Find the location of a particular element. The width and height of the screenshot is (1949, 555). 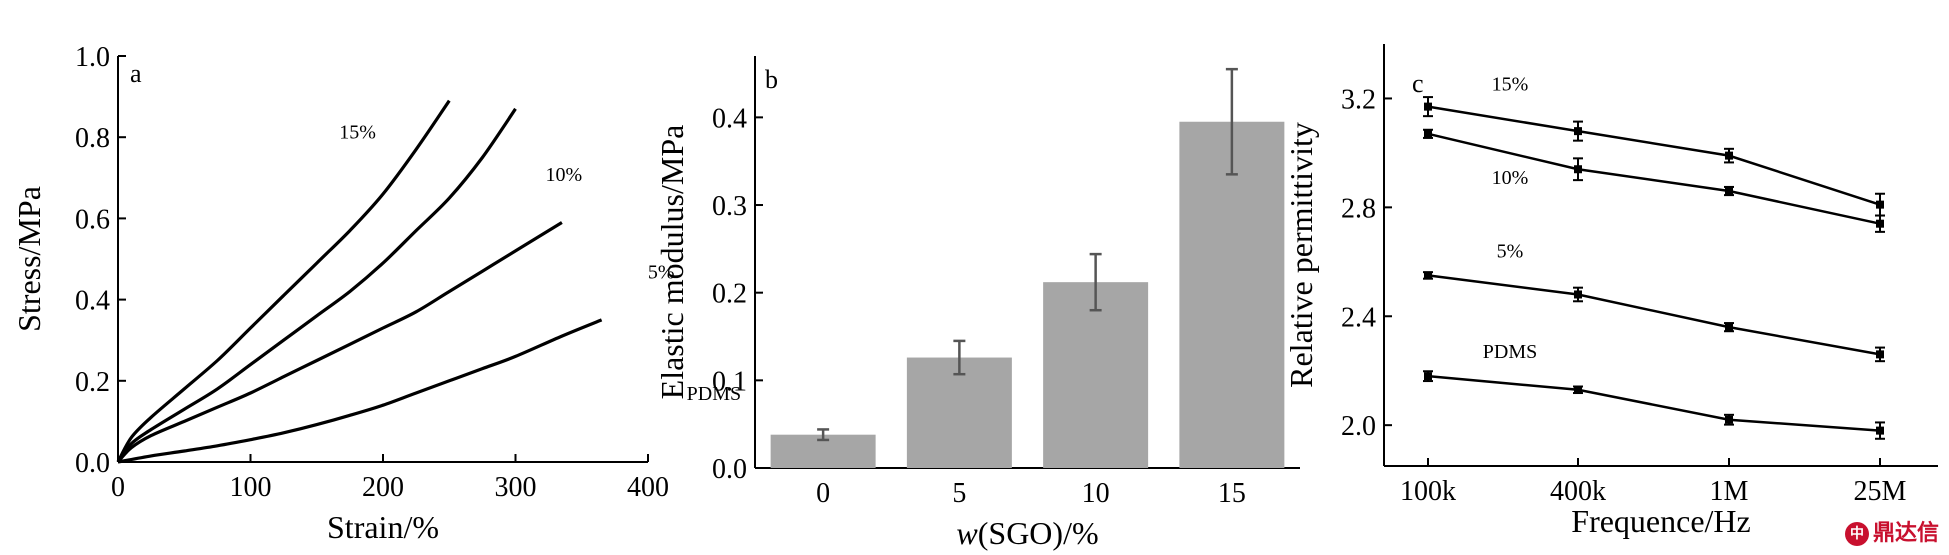

x-tick-label: 400 is located at coordinates (648, 487).